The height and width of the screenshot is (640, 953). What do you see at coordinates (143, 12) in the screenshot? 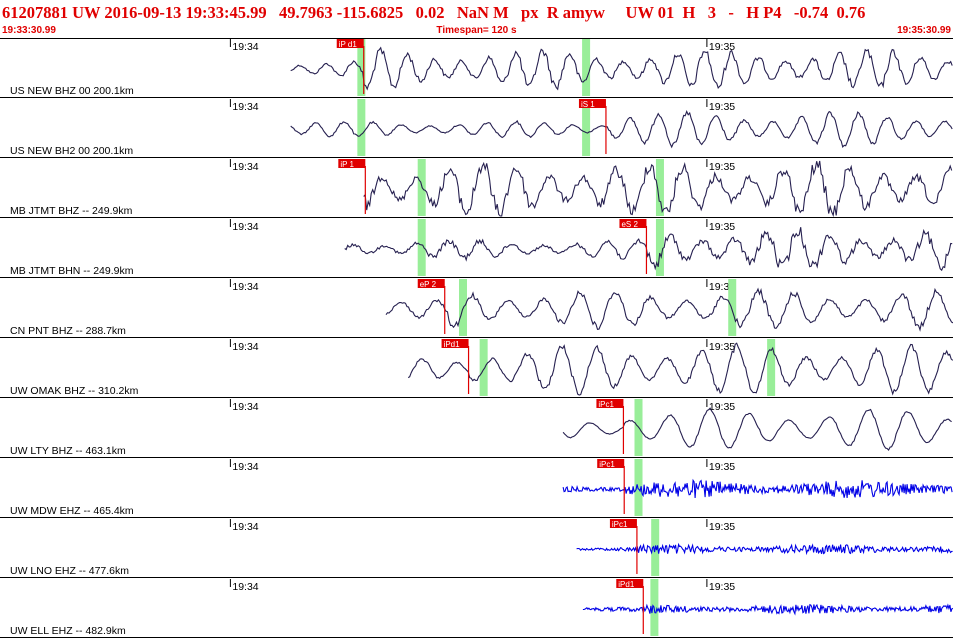
I see `event-date: 2016-09-13` at bounding box center [143, 12].